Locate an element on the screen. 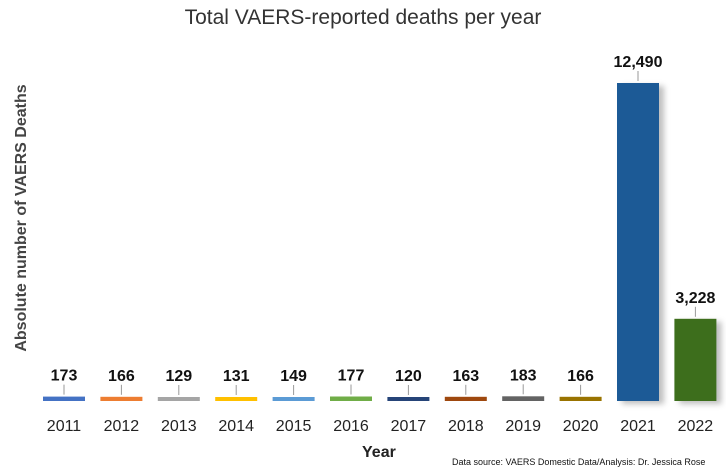 This screenshot has height=472, width=726. x-tick-label-2020: 2020 is located at coordinates (581, 426).